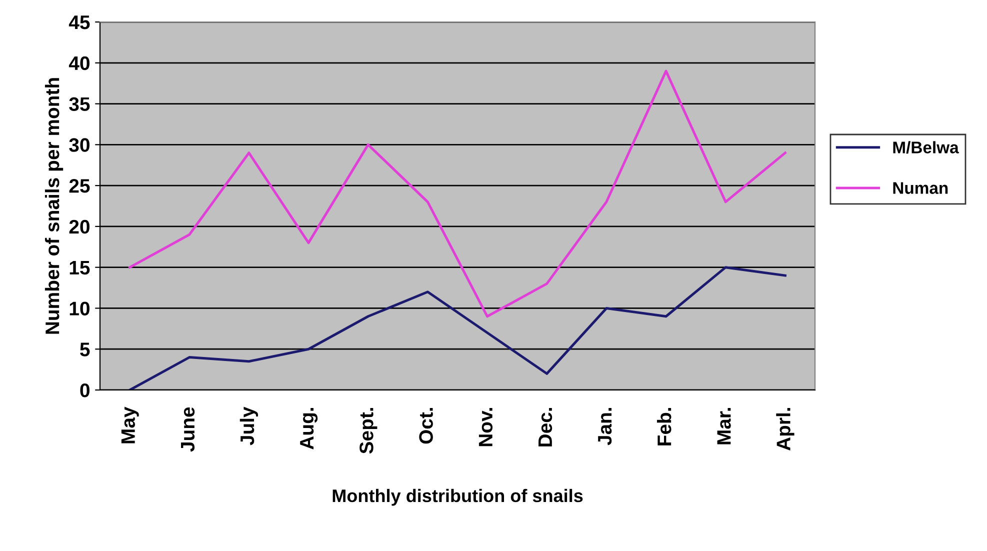 Image resolution: width=987 pixels, height=551 pixels. Describe the element at coordinates (80, 268) in the screenshot. I see `y-tick-label: 15` at that location.